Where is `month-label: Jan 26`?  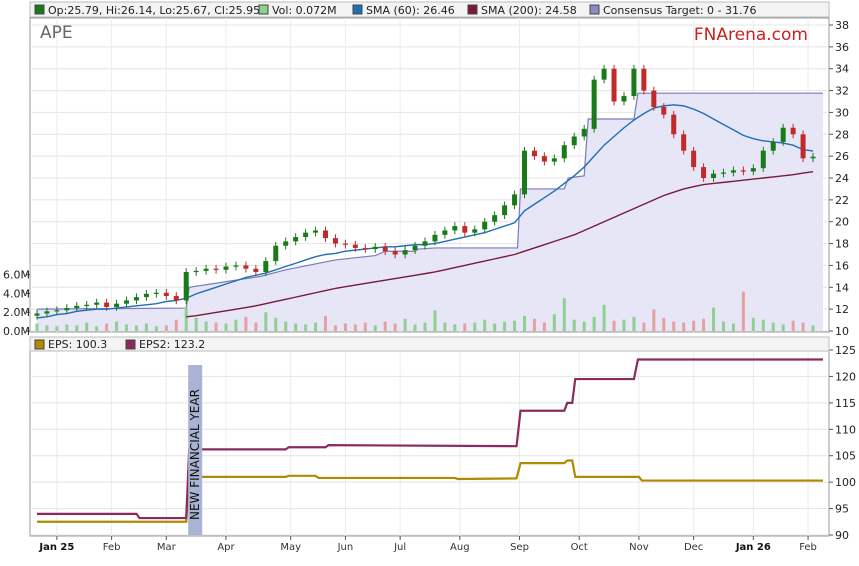 month-label: Jan 26 is located at coordinates (753, 547).